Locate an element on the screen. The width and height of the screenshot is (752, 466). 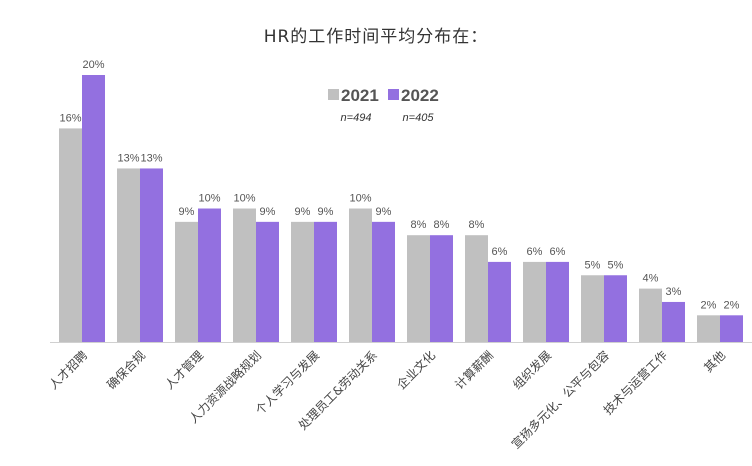
category-label: 企业文化 is located at coordinates (416, 370).